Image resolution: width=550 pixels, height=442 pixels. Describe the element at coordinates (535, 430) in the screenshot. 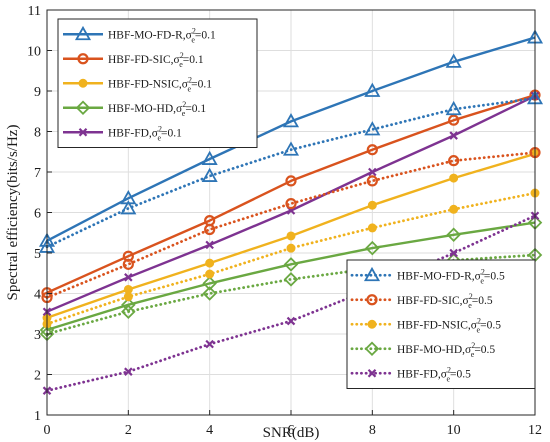

I see `x-tick-label: 12` at that location.